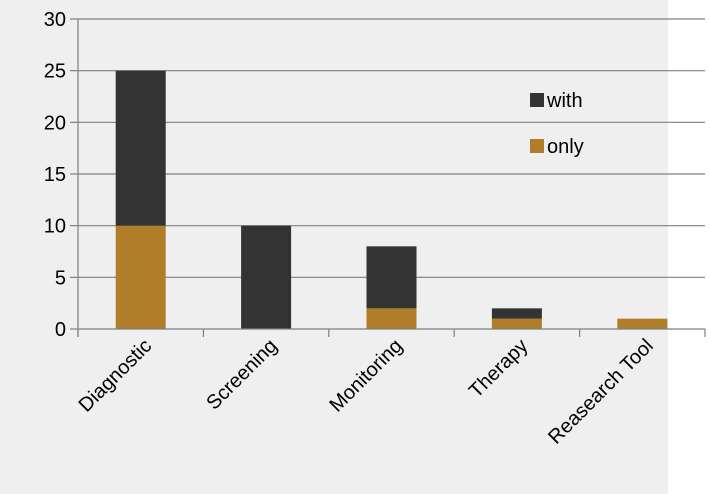 This screenshot has width=710, height=494. Describe the element at coordinates (537, 100) in the screenshot. I see `legend-swatch-with` at that location.